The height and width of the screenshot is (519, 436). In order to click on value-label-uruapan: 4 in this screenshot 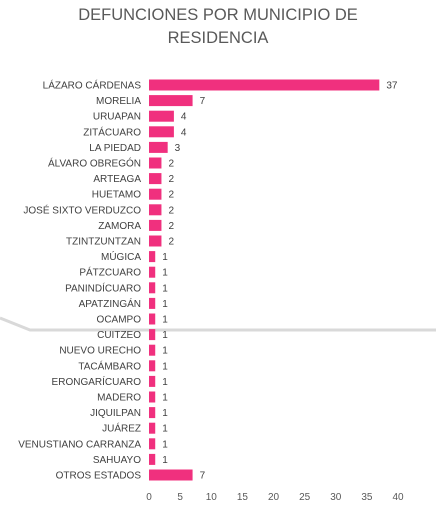, I will do `click(184, 117)`.